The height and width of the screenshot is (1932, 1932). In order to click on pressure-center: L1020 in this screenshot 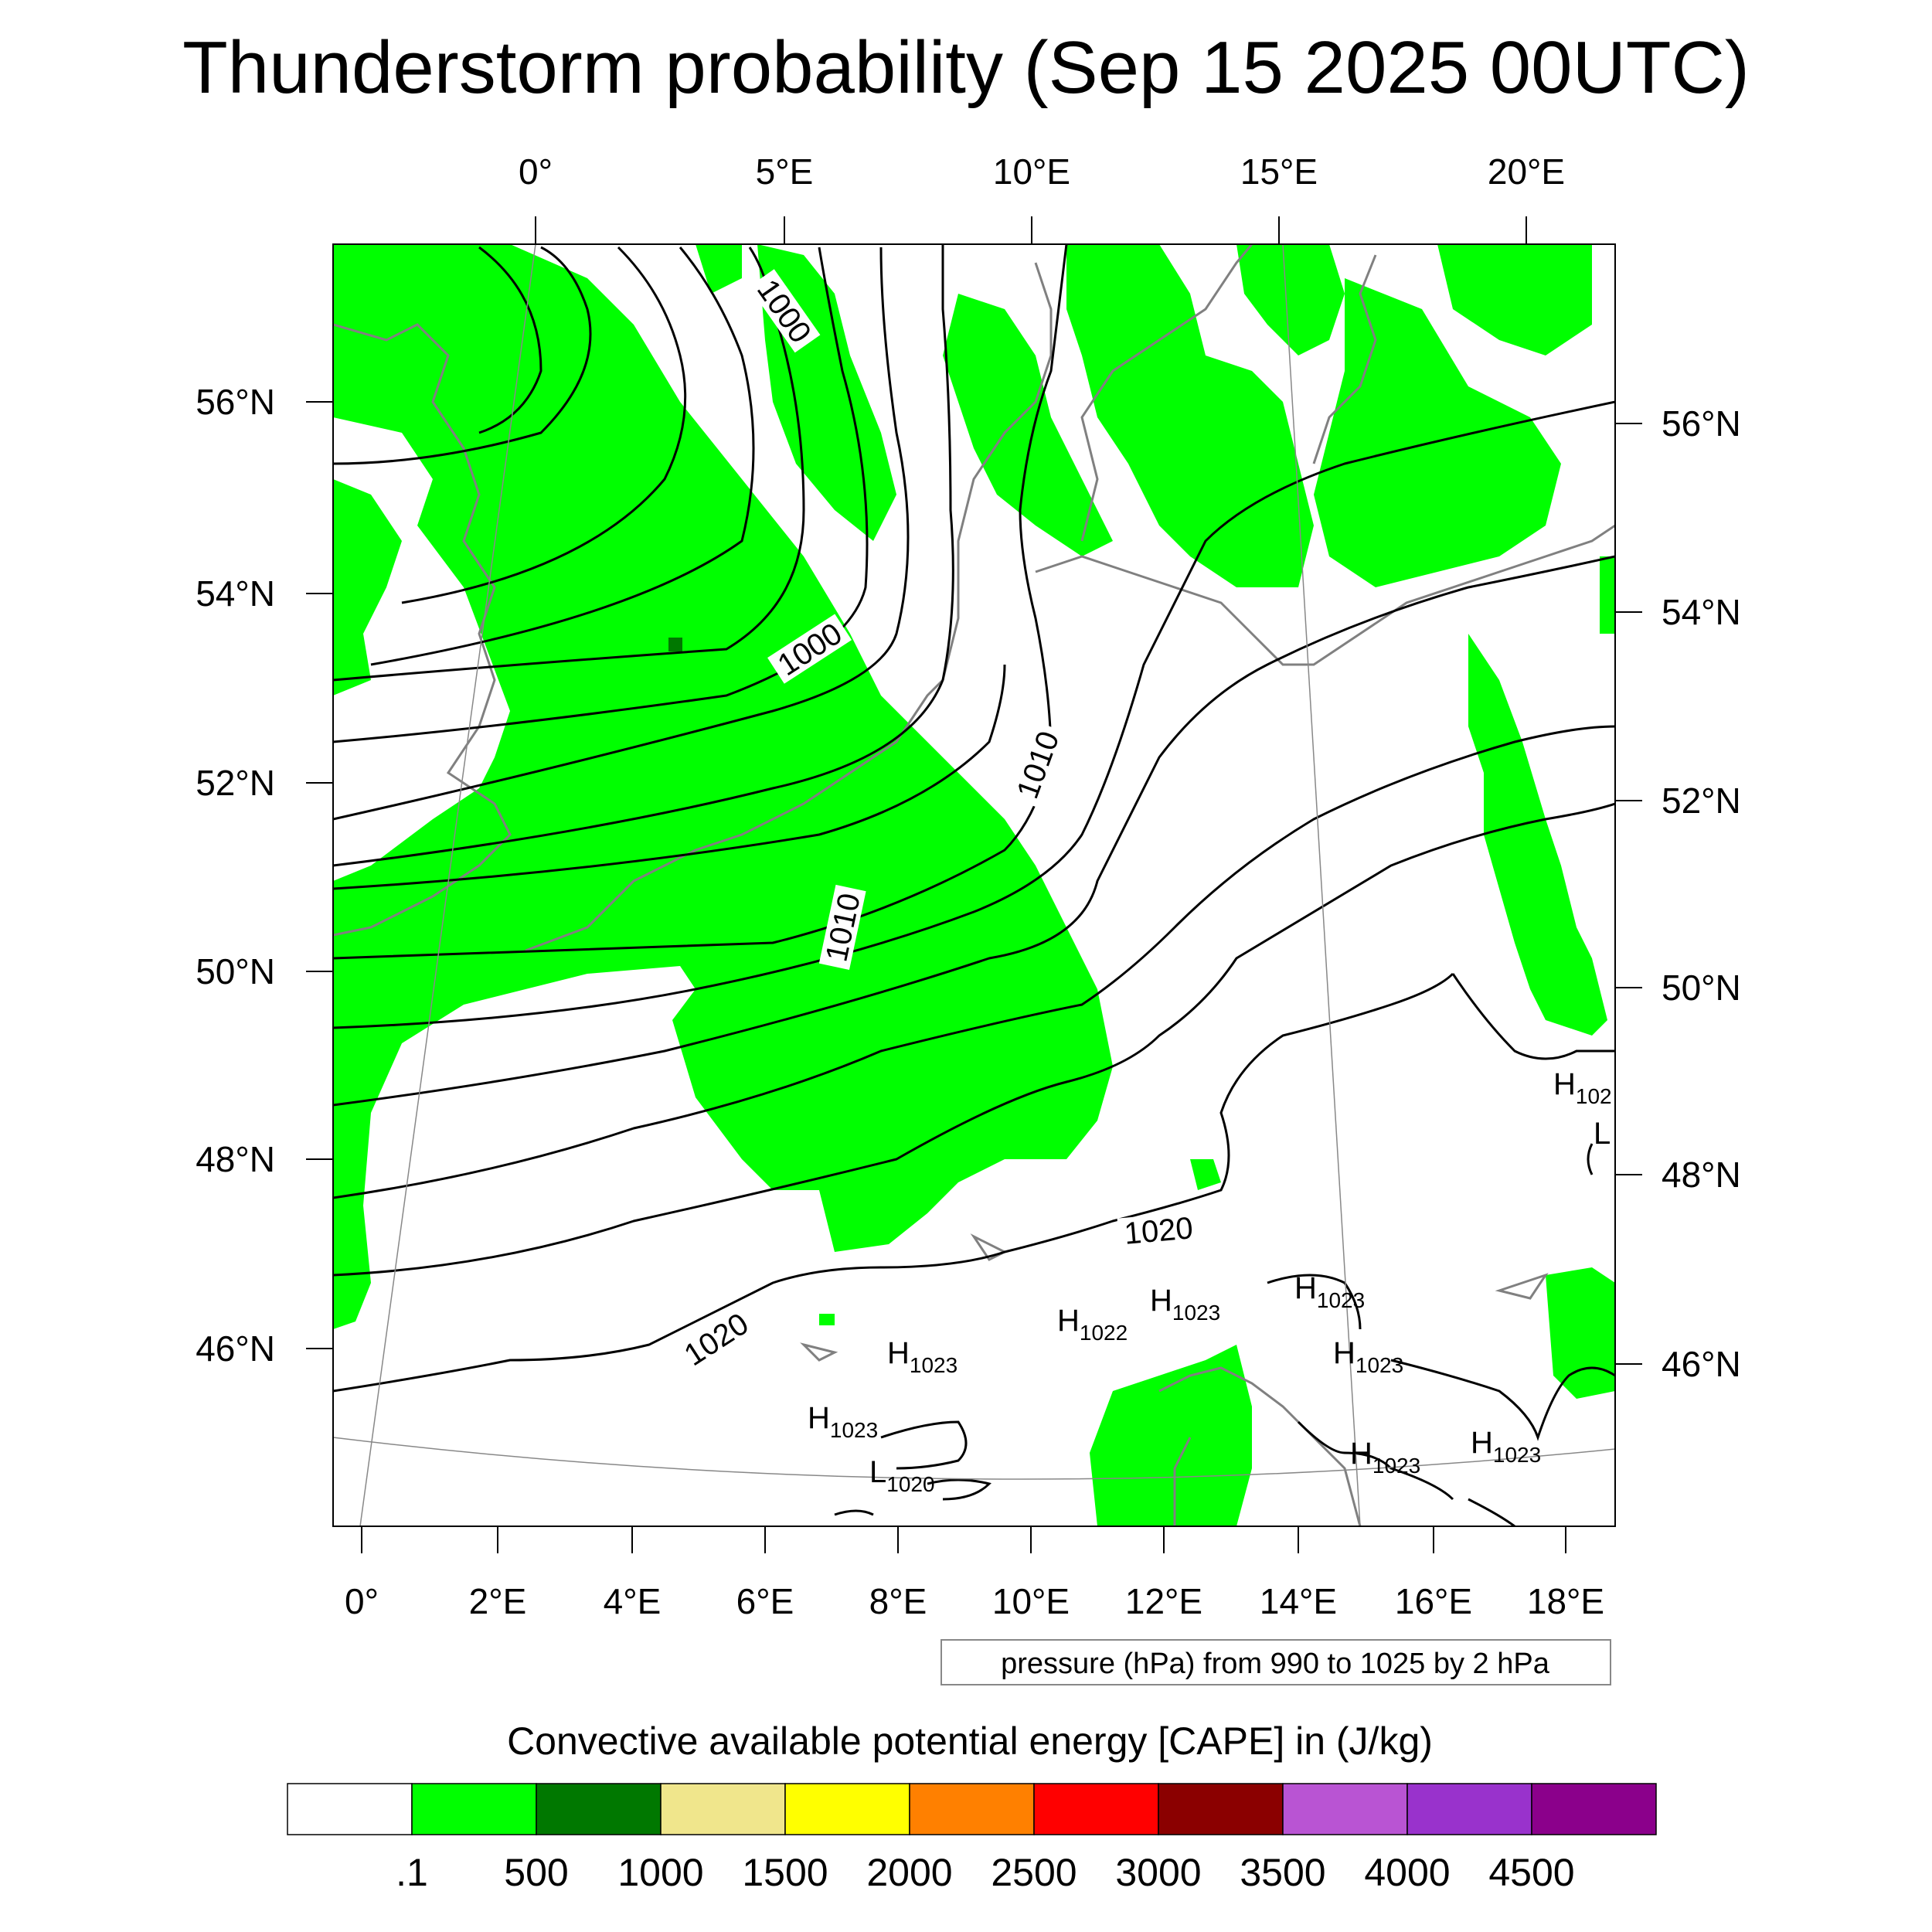, I will do `click(902, 1476)`.